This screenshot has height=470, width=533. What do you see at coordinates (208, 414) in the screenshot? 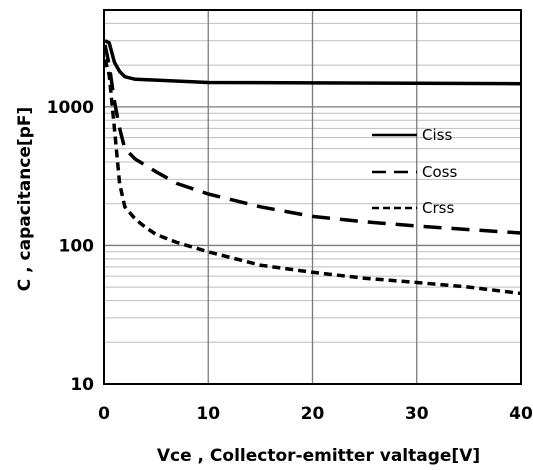
I see `x-tick-label: 10` at bounding box center [208, 414].